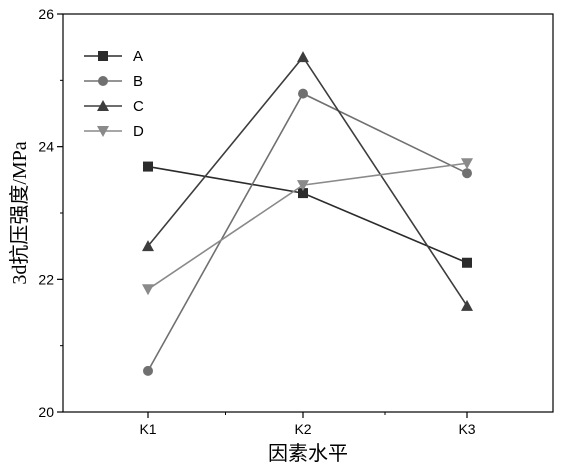  What do you see at coordinates (103, 105) in the screenshot?
I see `legend-marker-c` at bounding box center [103, 105].